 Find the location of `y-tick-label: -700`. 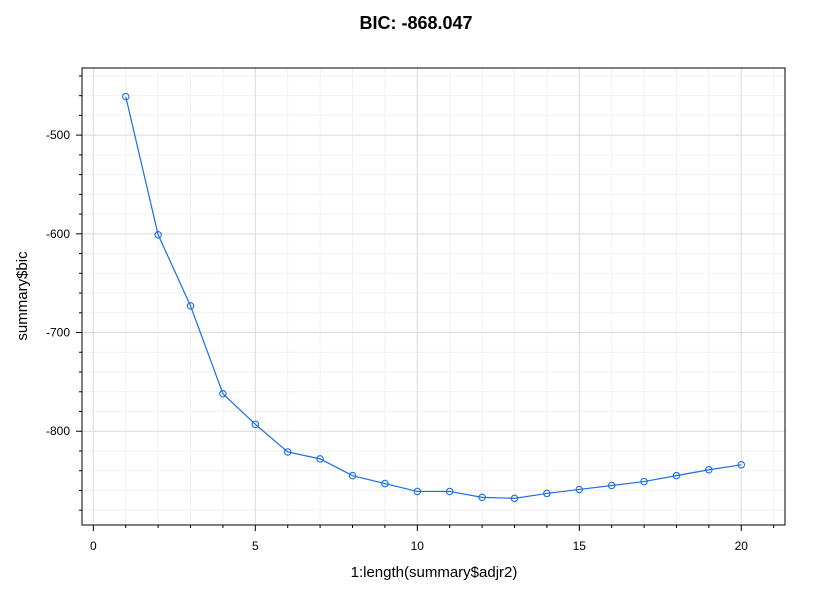

y-tick-label: -700 is located at coordinates (58, 333).